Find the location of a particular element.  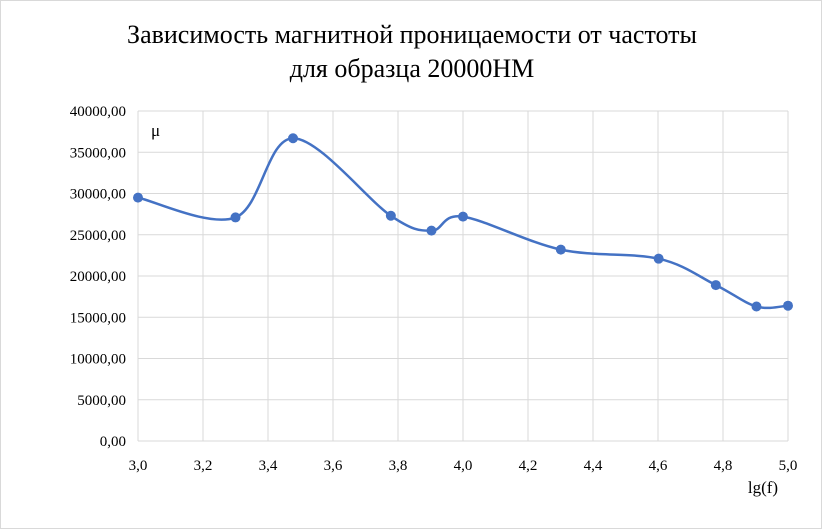

y-tick-label: 30000,00 is located at coordinates (98, 195).